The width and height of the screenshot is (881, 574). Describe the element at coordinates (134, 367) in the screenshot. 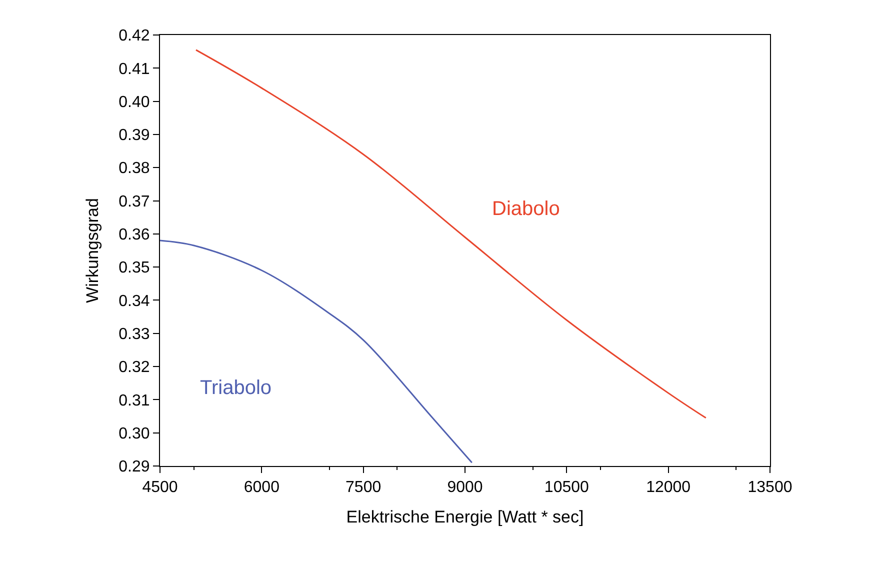

I see `y-tick-label: 0.32` at that location.